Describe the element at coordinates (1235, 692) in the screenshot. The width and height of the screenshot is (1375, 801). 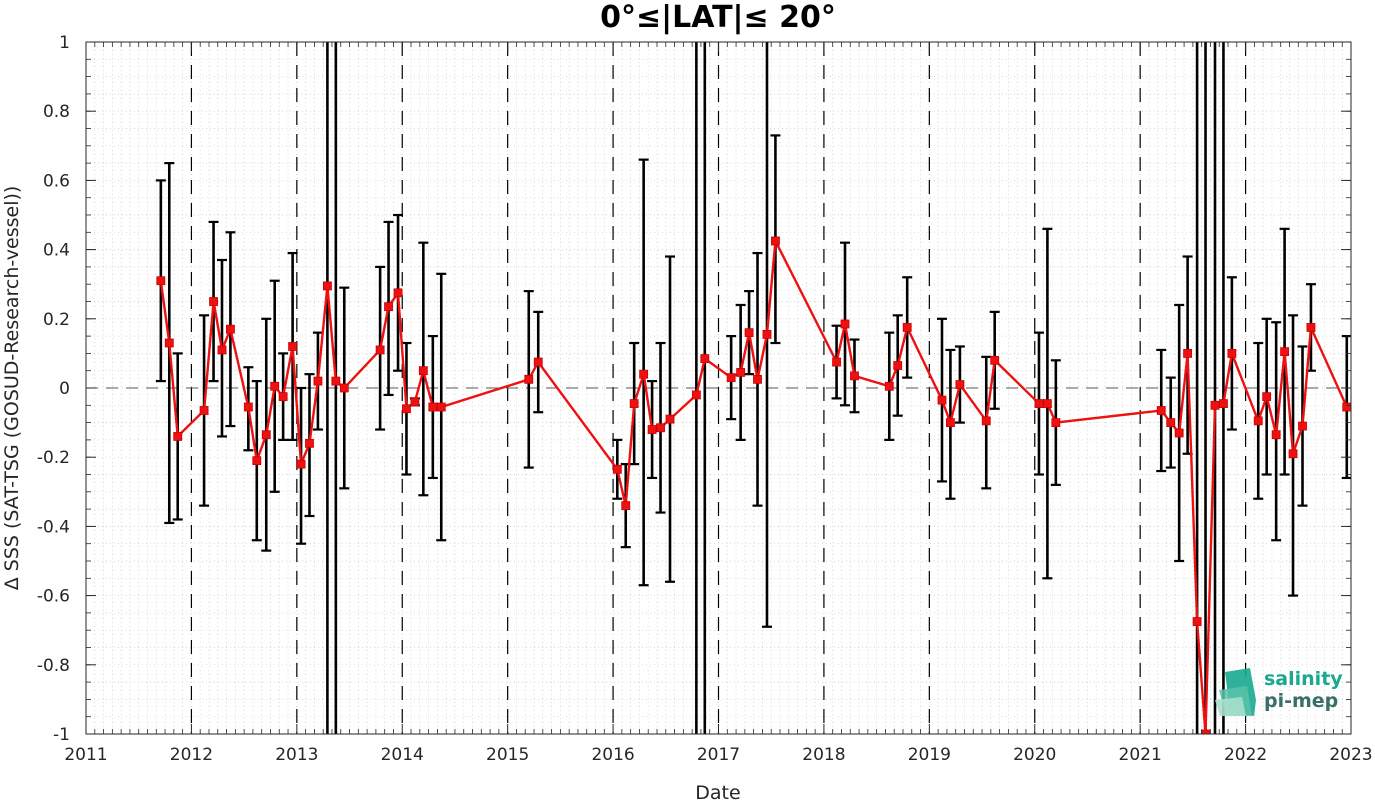
I see `waves-icon` at that location.